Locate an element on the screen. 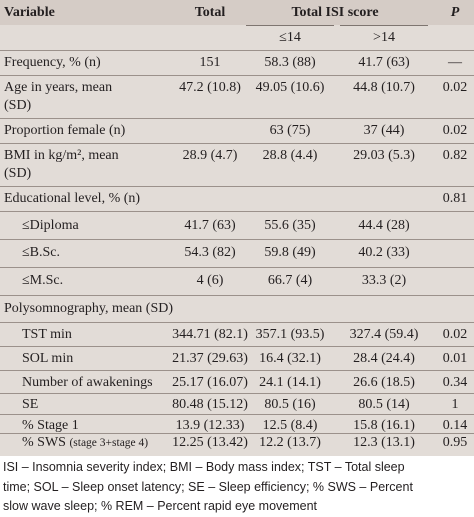 The image size is (474, 517). row-p: 0.01 is located at coordinates (455, 358).